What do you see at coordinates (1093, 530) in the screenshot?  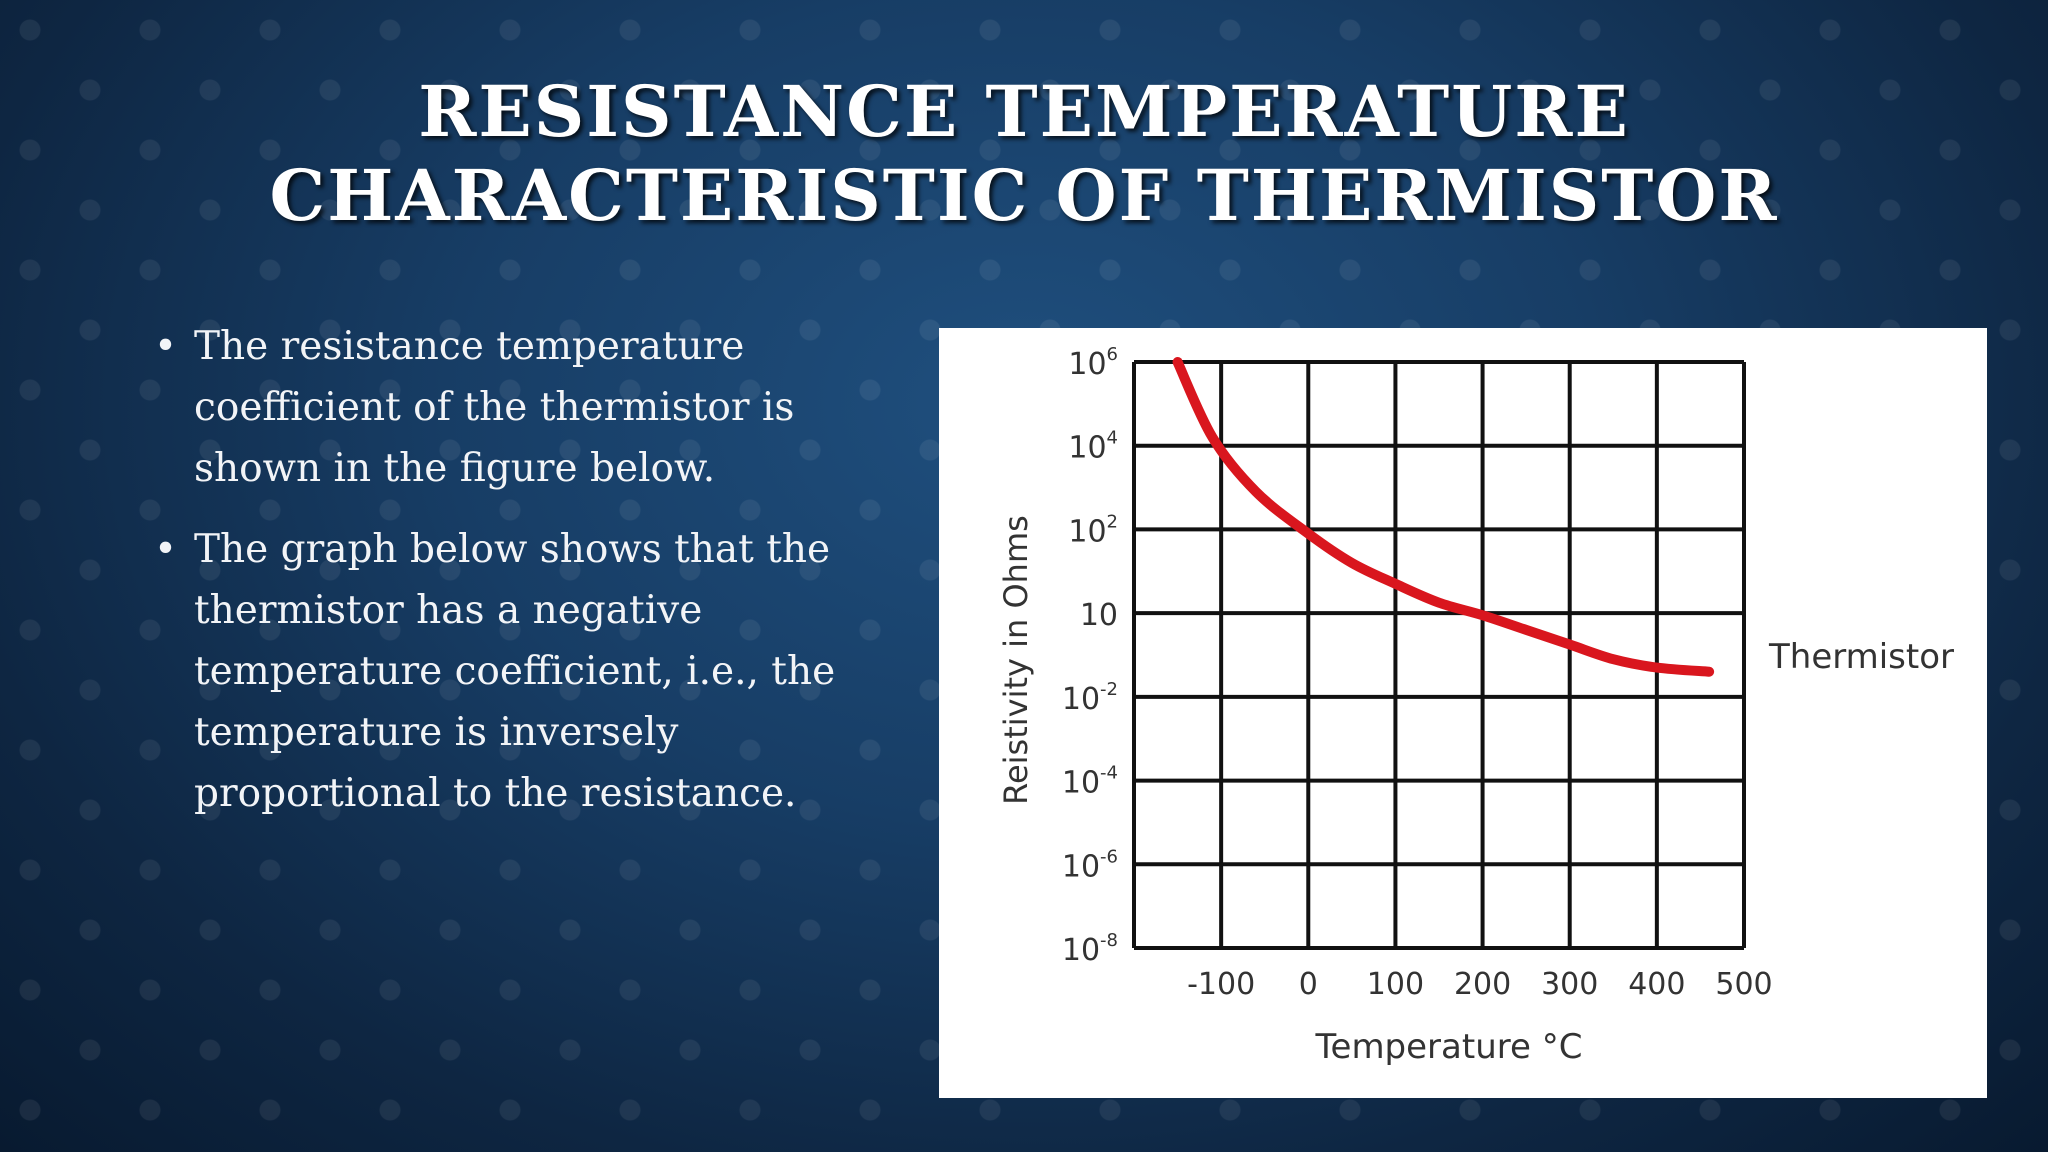 I see `y-tick-label: 10²` at bounding box center [1093, 530].